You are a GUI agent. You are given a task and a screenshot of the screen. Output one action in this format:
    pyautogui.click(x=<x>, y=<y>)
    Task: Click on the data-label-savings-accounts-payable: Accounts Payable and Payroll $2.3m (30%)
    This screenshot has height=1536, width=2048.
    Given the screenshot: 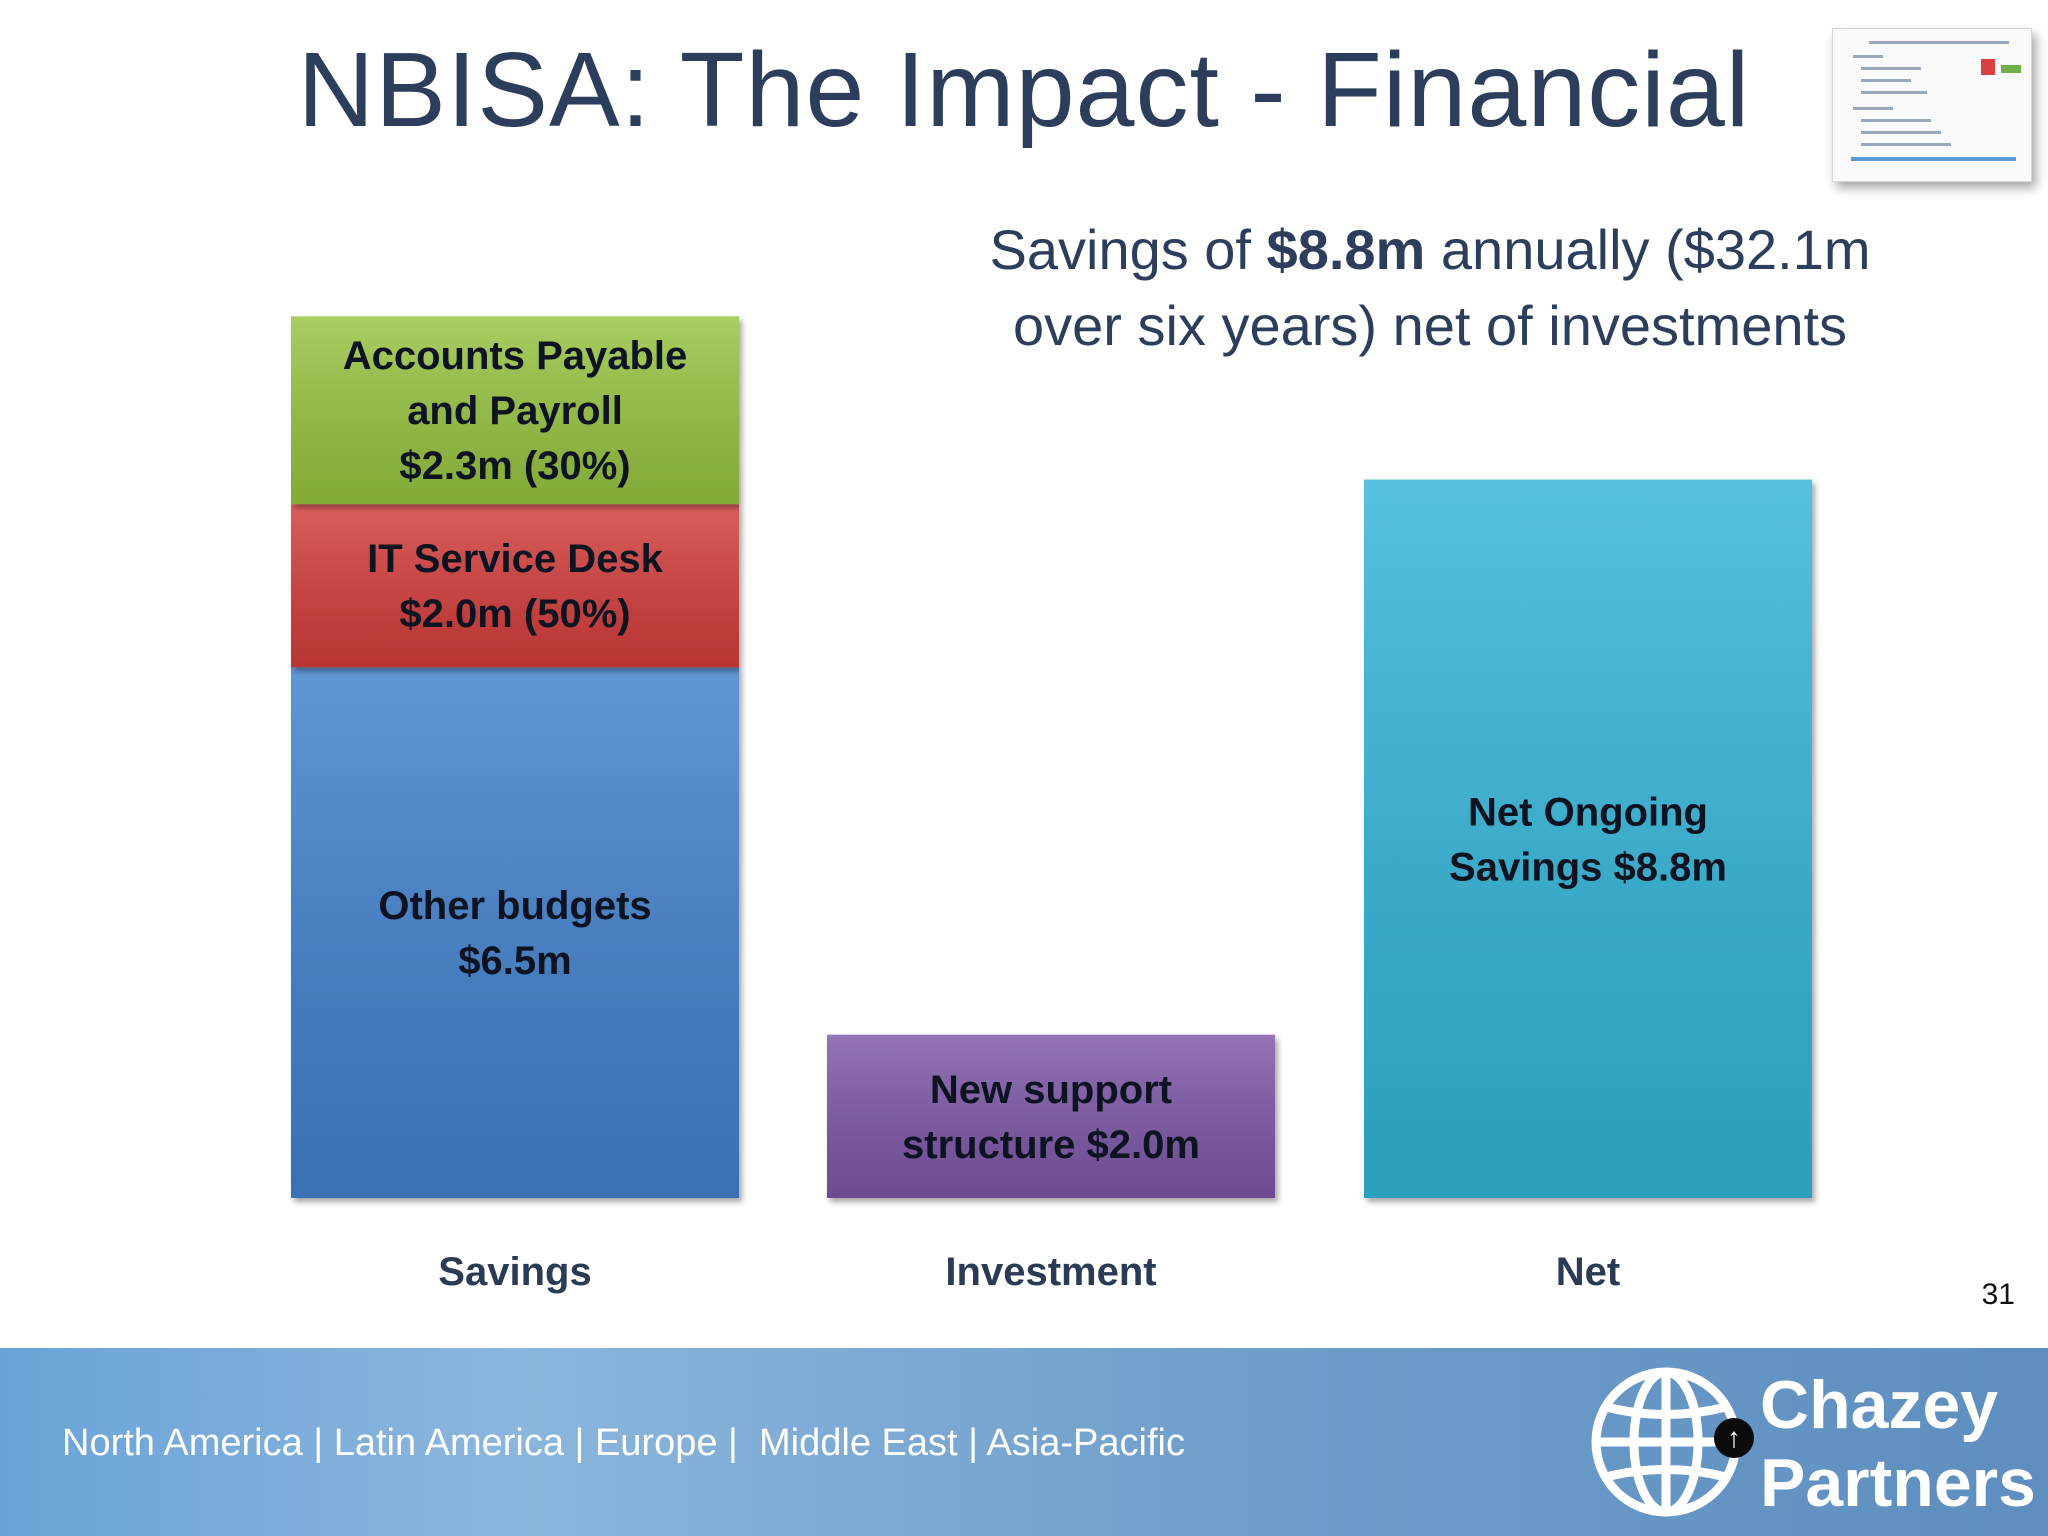 What is the action you would take?
    pyautogui.click(x=515, y=411)
    